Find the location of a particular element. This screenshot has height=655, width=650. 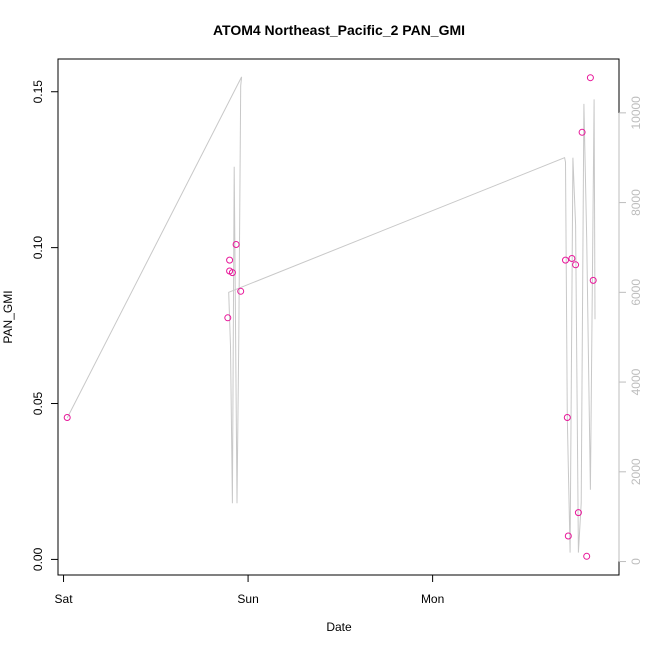

y-tick-label: 0.15 is located at coordinates (38, 92).